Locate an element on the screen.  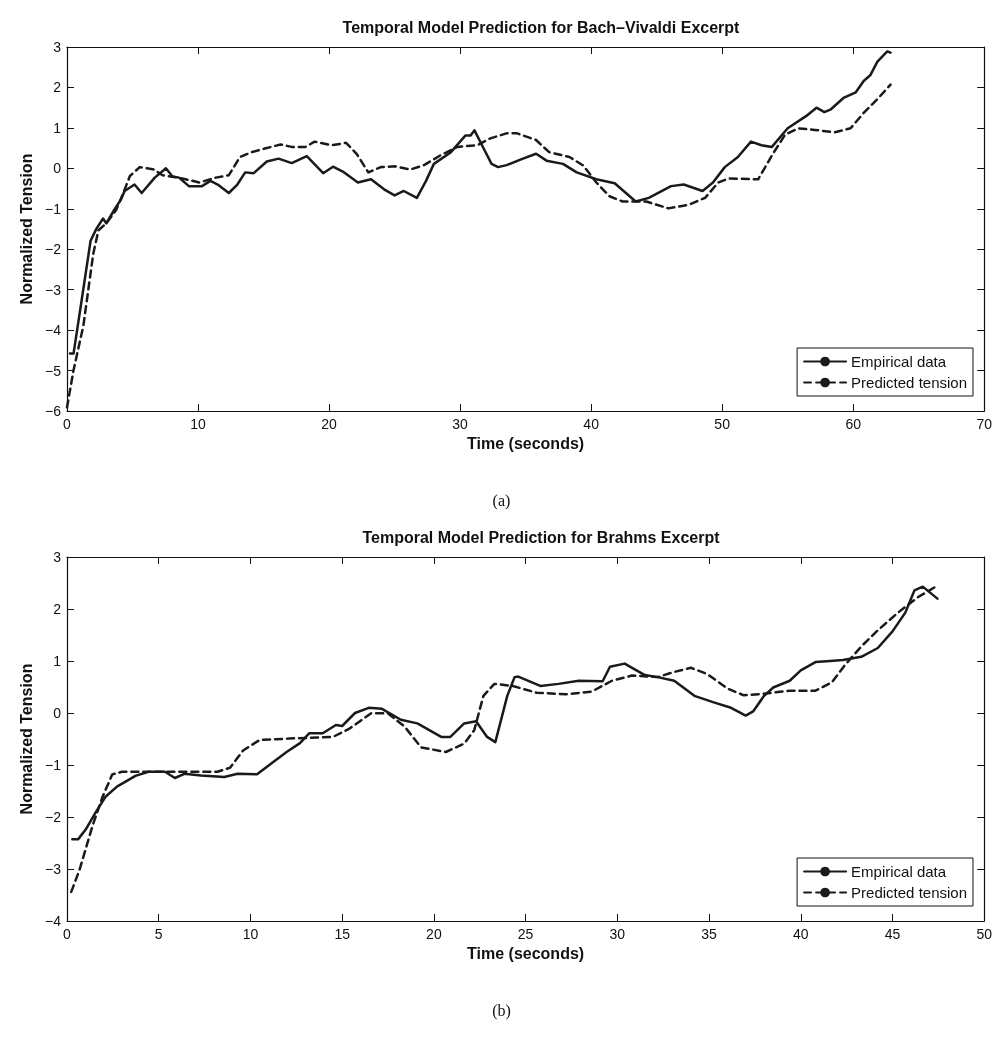
x-tick-label: 45 is located at coordinates (892, 934).